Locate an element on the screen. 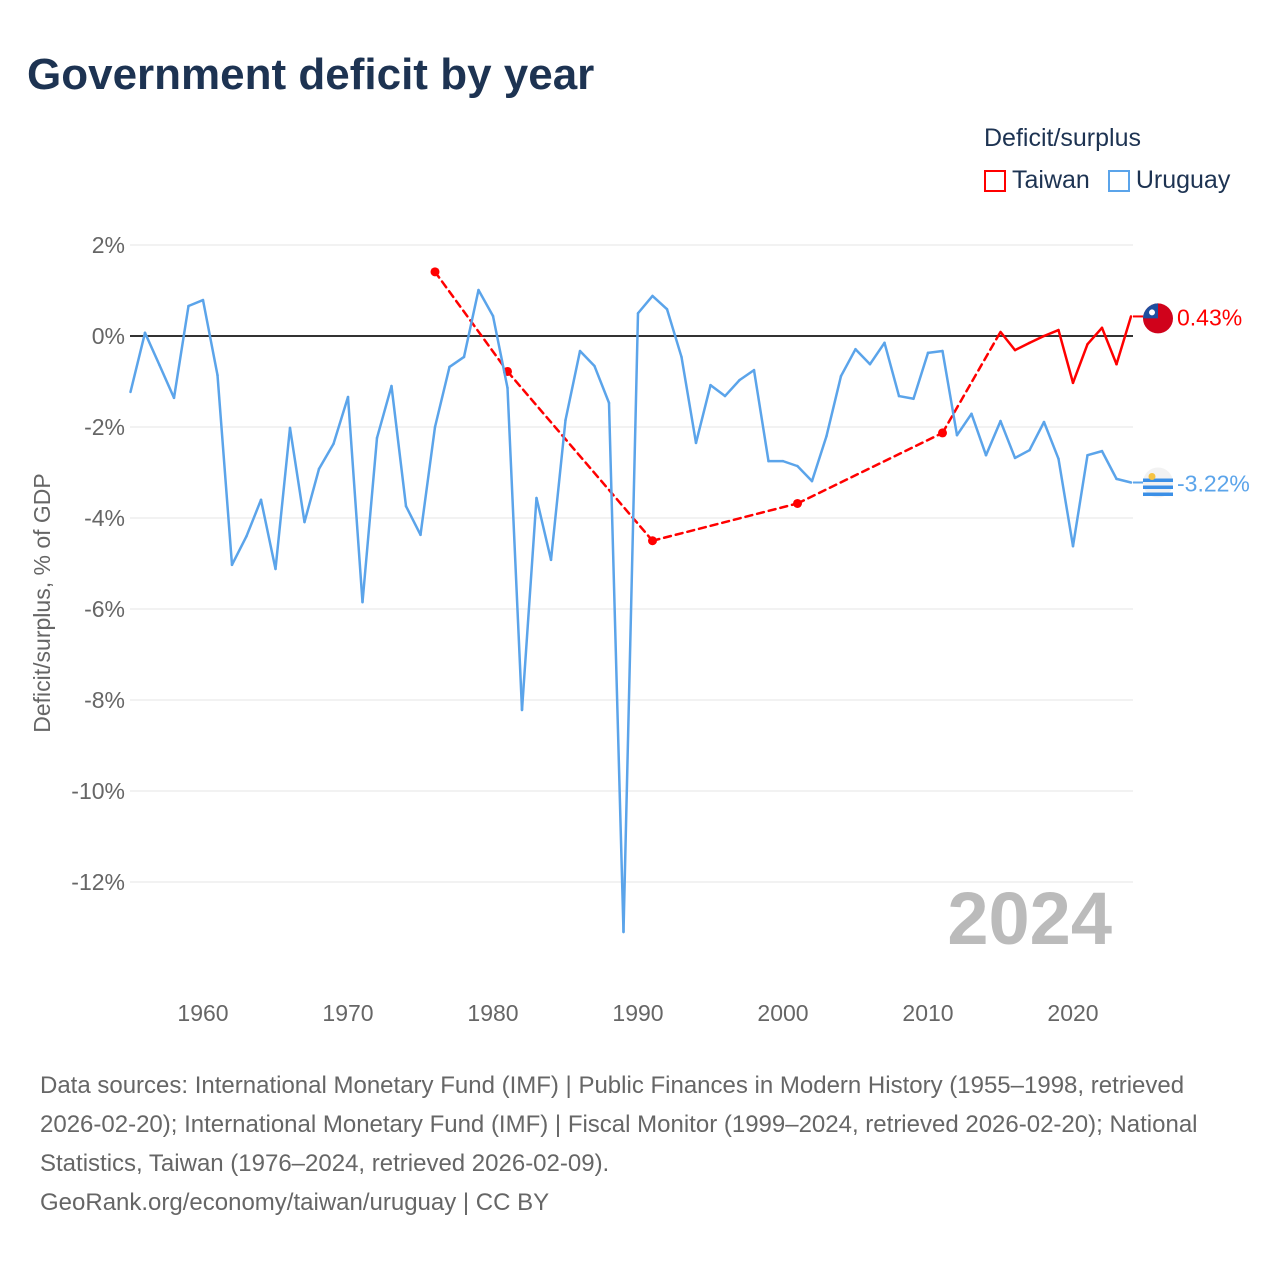  y-tick-label: -8% is located at coordinates (104, 700).